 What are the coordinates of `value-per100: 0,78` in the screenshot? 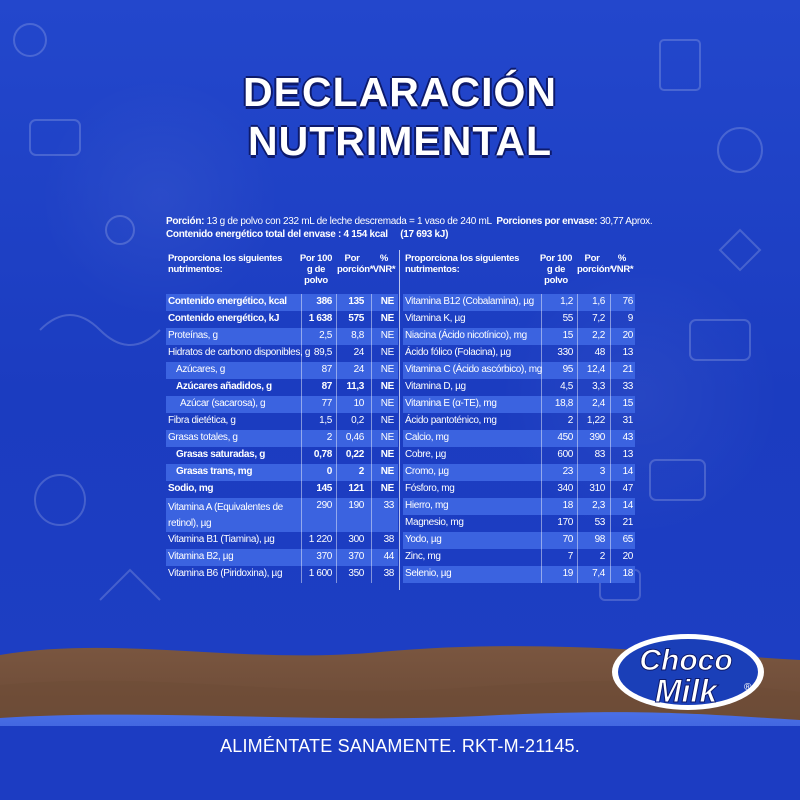 It's located at (322, 454).